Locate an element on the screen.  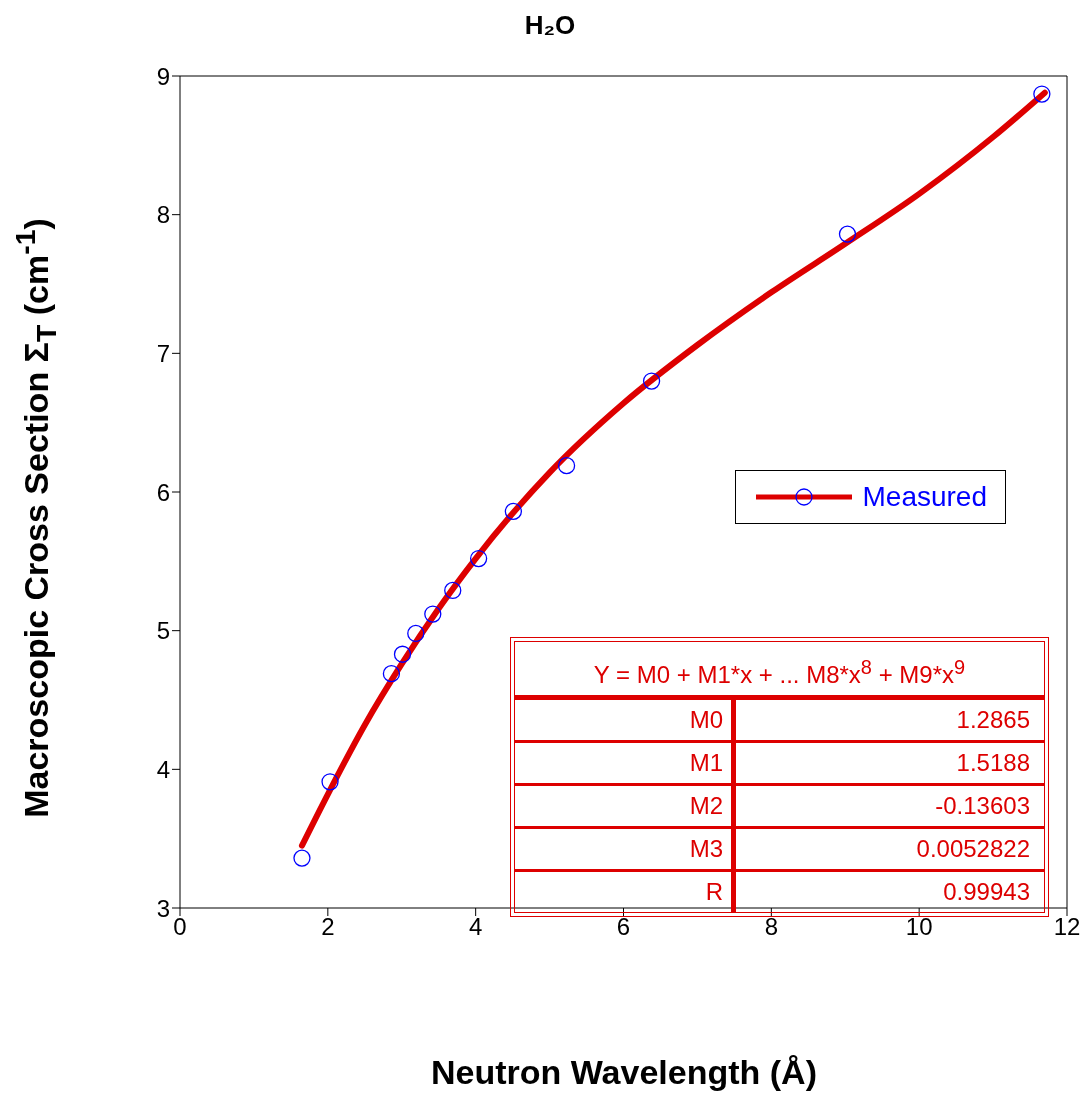
y-tick-label: 4 is located at coordinates (163, 769).